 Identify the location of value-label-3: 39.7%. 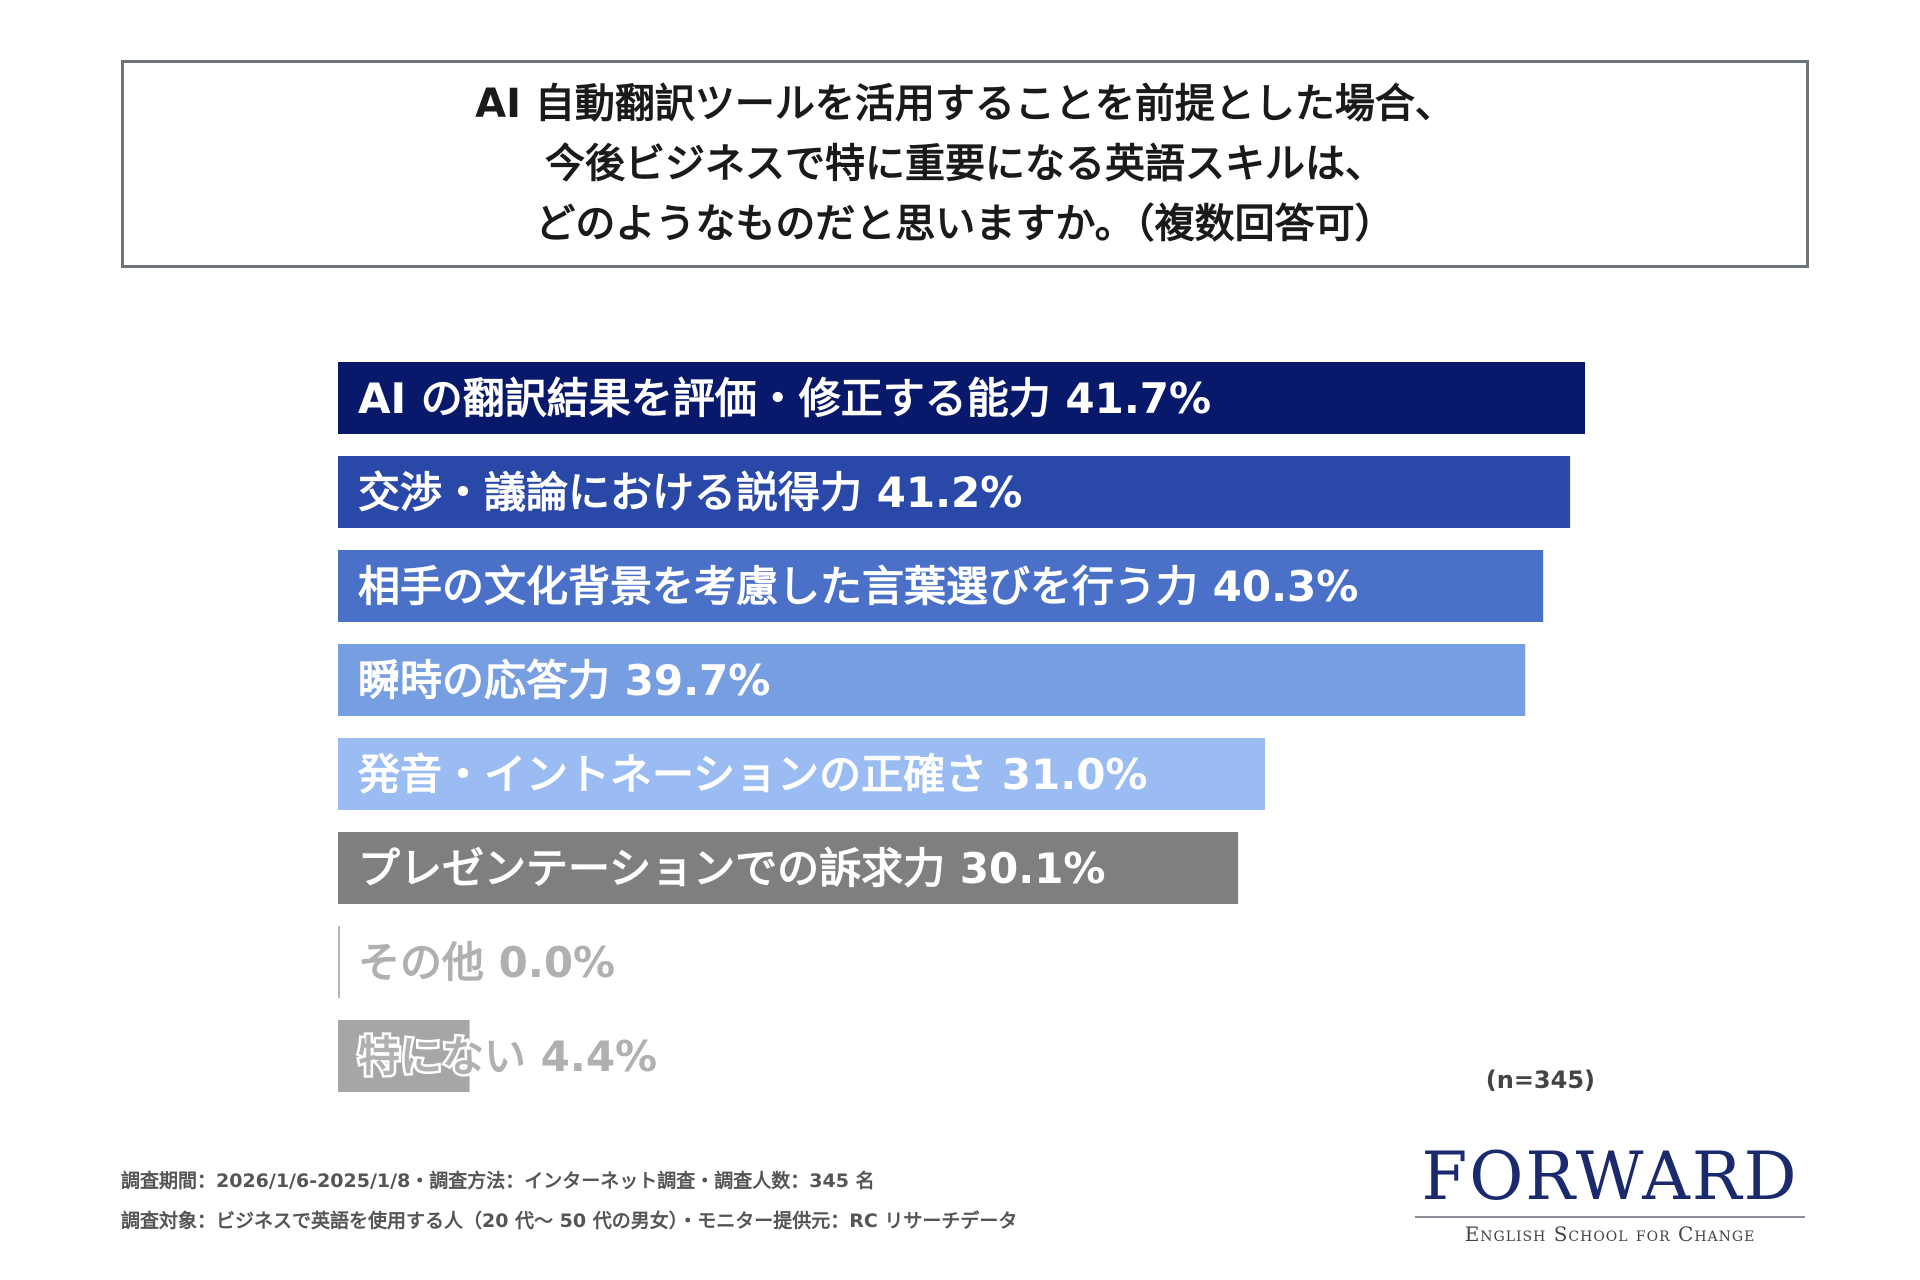
(690, 680).